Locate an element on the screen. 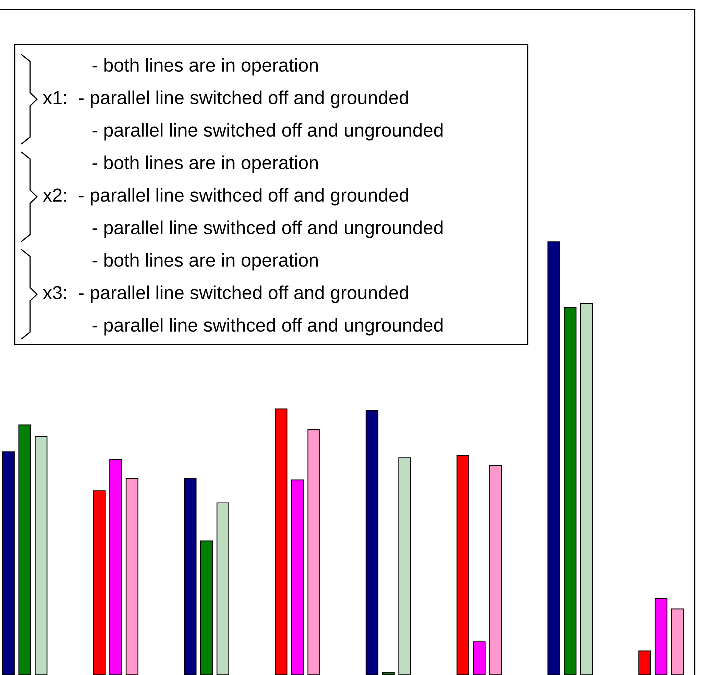 The image size is (702, 675). annotation: - both lines are in operation is located at coordinates (205, 262).